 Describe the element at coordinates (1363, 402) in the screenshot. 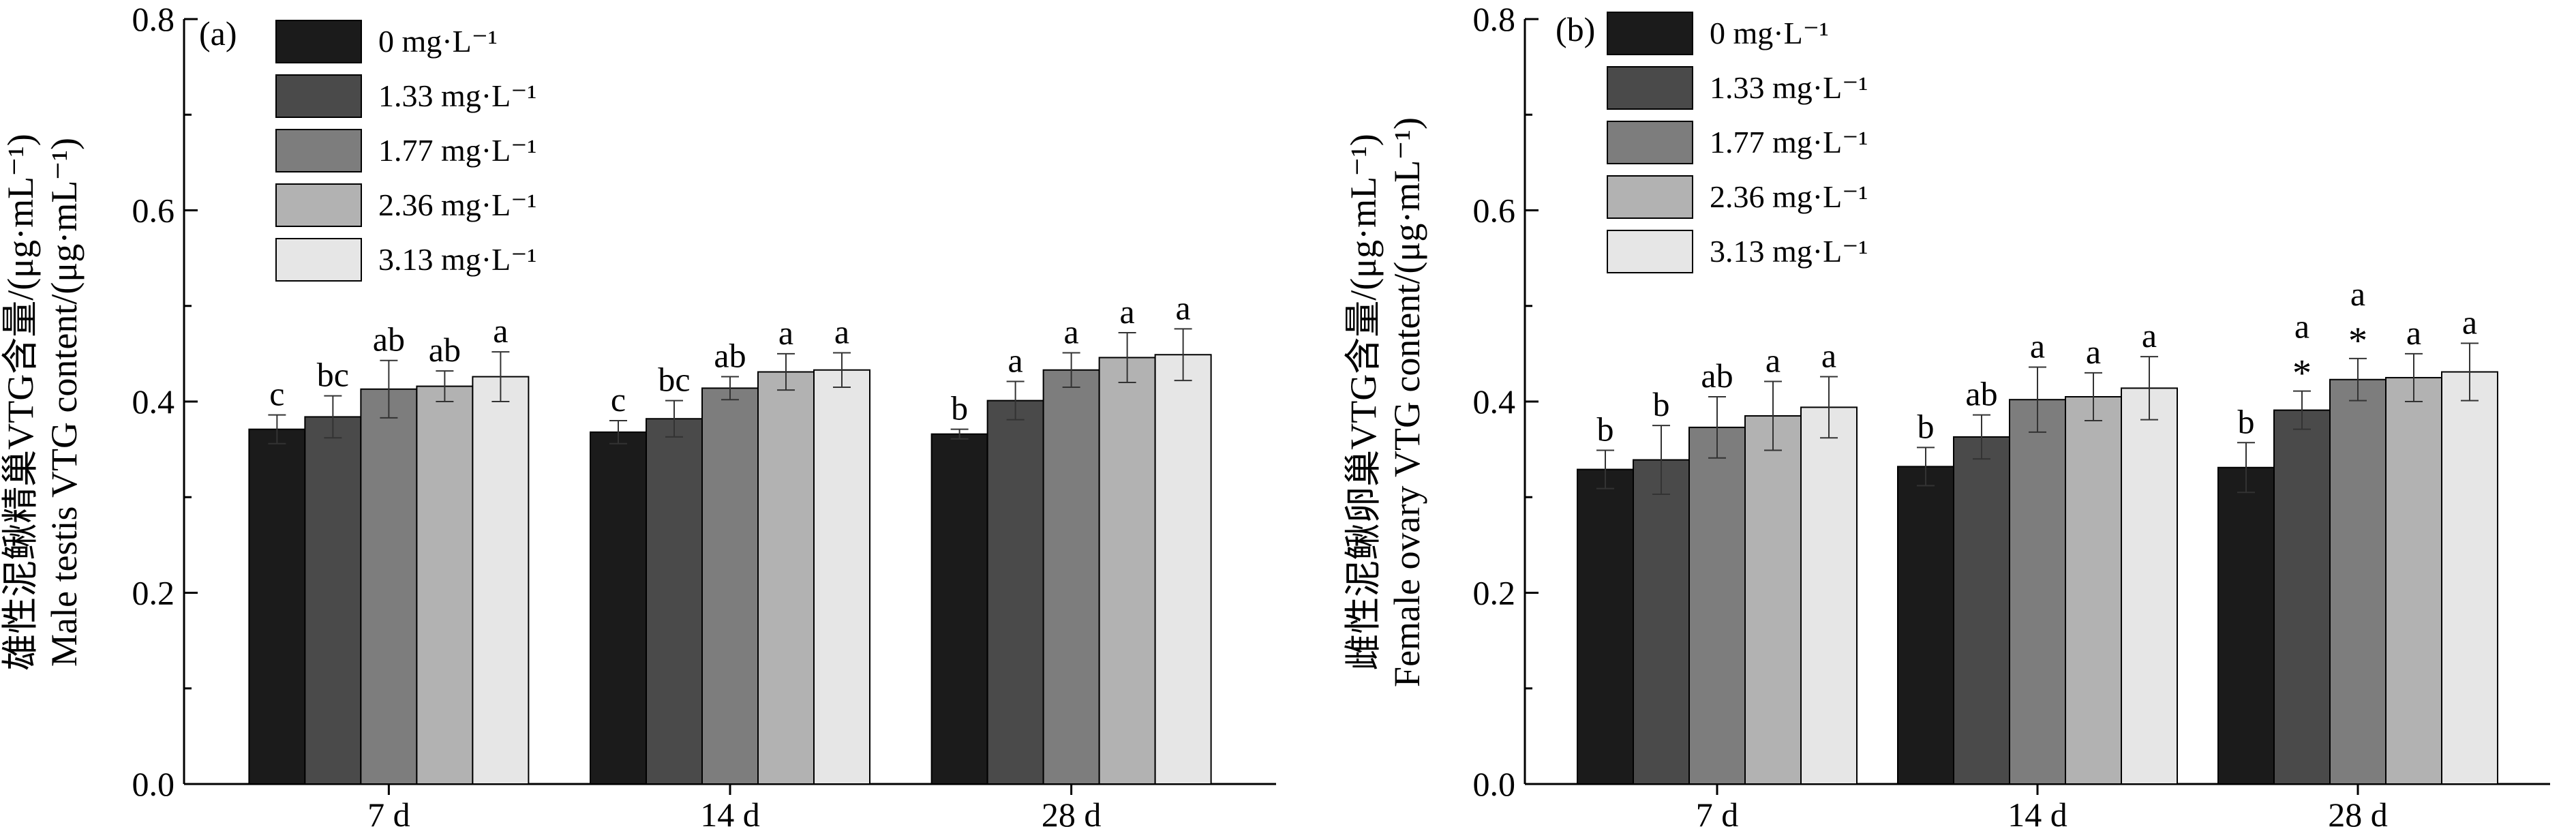

I see `y-axis-label-cn: 雌性泥鳅卵巢VTG含量/(μg·mL⁻¹)` at that location.